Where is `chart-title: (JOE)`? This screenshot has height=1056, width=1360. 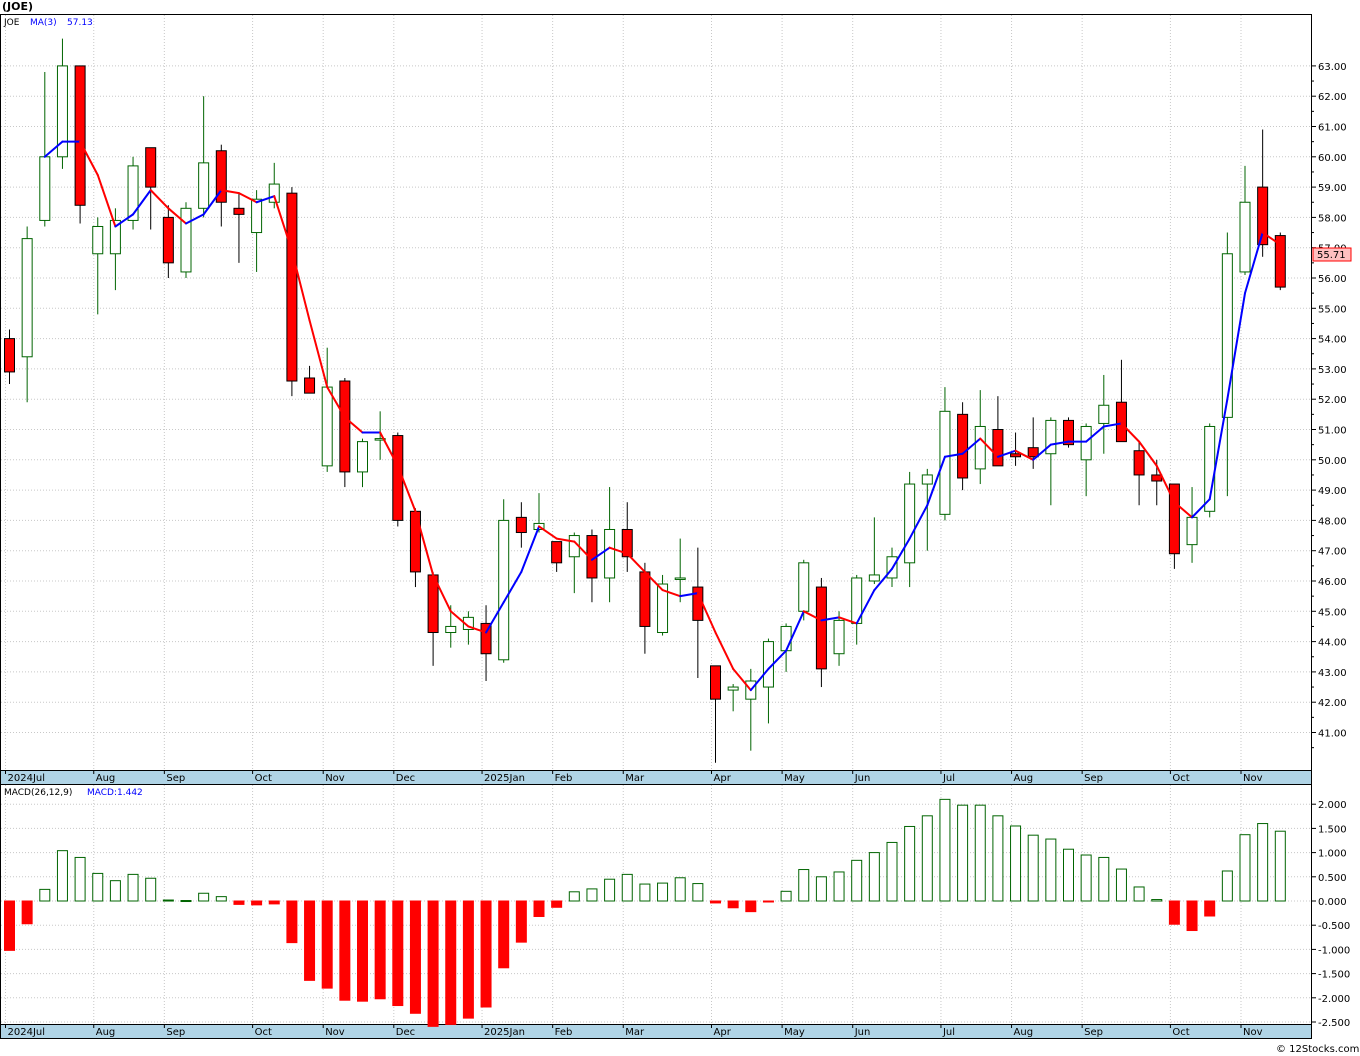
chart-title: (JOE) is located at coordinates (17, 6).